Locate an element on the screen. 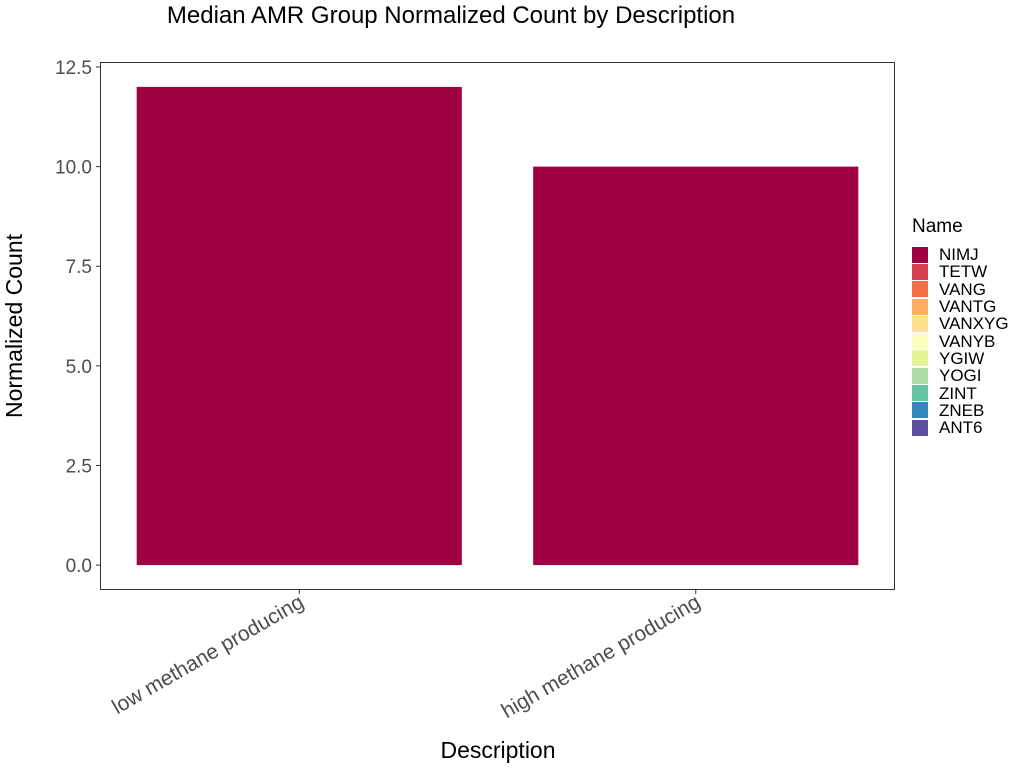 The width and height of the screenshot is (1024, 768). y-tick-label: 12.5 is located at coordinates (73, 68).